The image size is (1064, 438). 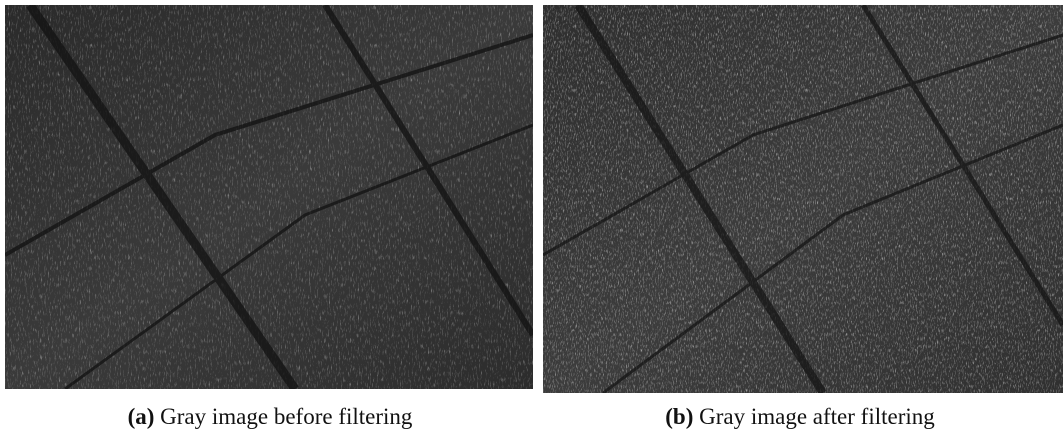 What do you see at coordinates (141, 416) in the screenshot?
I see `caption-label: (a)` at bounding box center [141, 416].